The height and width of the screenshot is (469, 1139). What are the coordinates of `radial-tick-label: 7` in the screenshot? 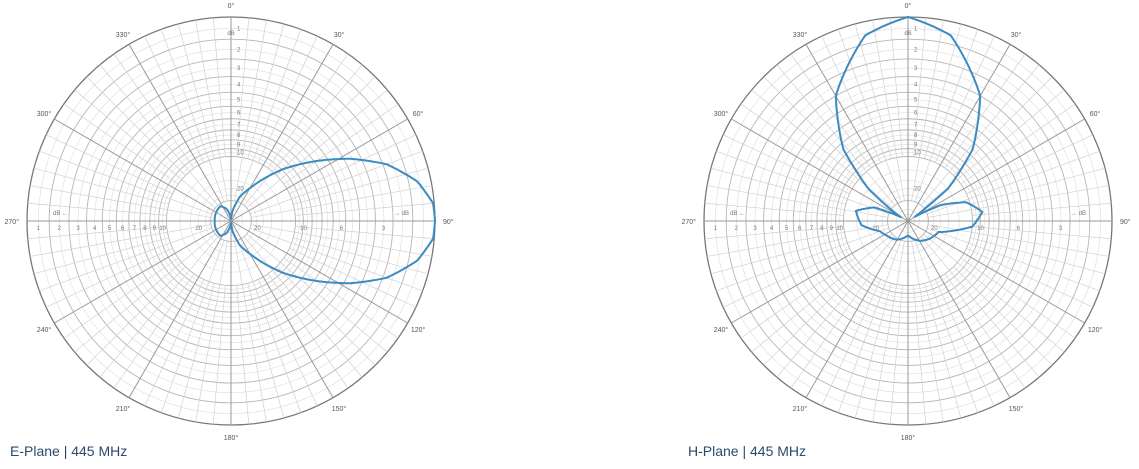 It's located at (135, 229).